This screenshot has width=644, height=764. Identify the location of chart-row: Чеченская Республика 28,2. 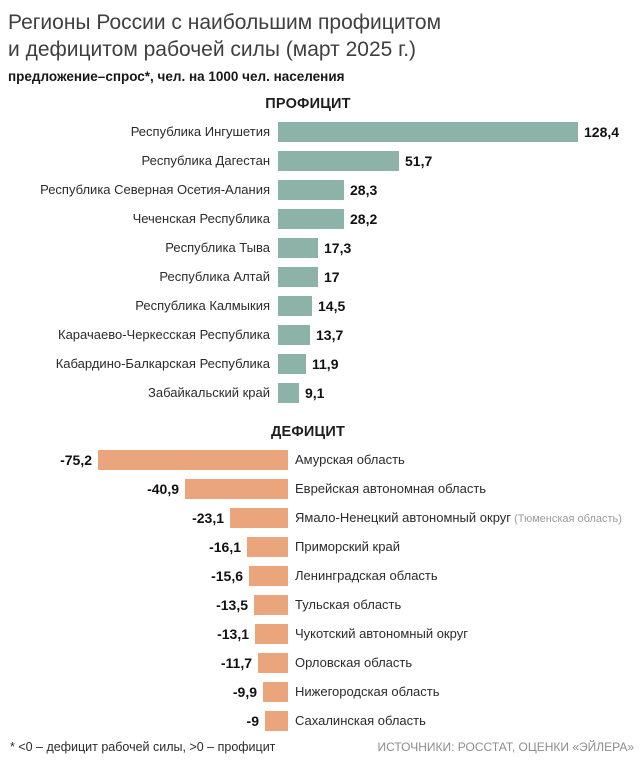
(322, 218).